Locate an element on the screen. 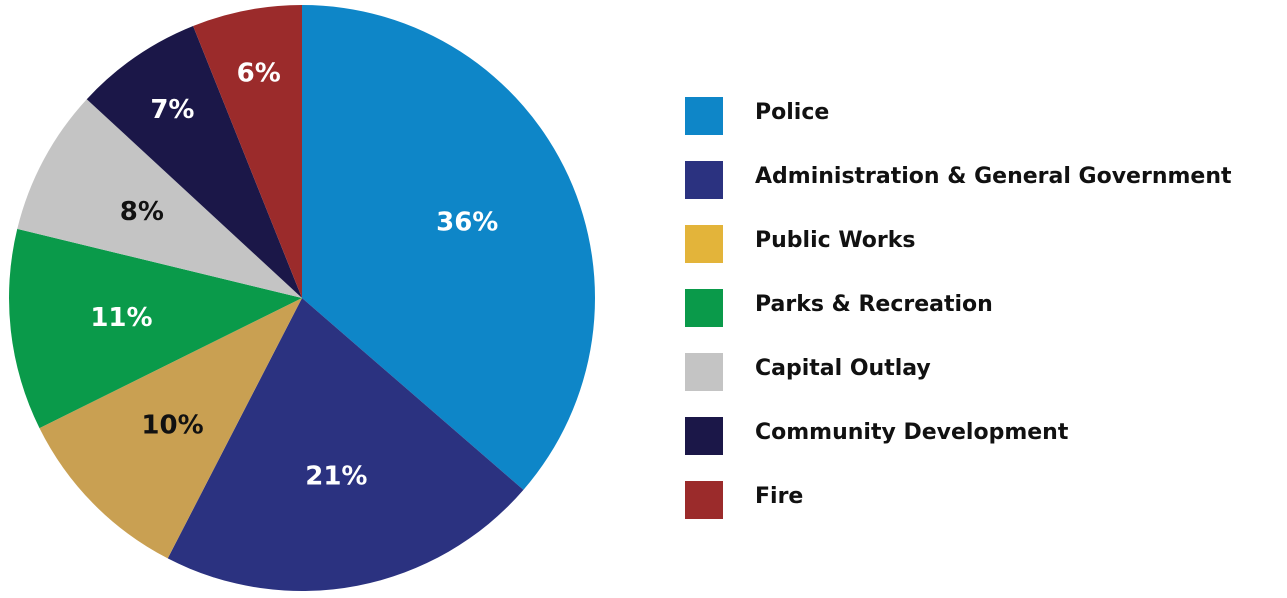 This screenshot has width=1287, height=598. legend-swatch-capital-outlay is located at coordinates (704, 372).